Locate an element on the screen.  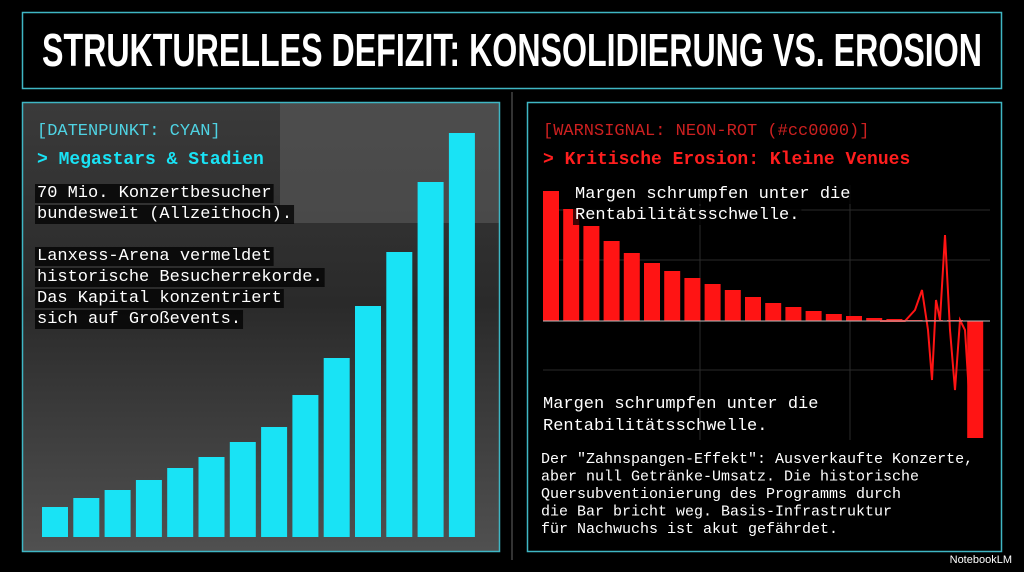
body-text: Das Kapital konzentriert is located at coordinates (159, 298).